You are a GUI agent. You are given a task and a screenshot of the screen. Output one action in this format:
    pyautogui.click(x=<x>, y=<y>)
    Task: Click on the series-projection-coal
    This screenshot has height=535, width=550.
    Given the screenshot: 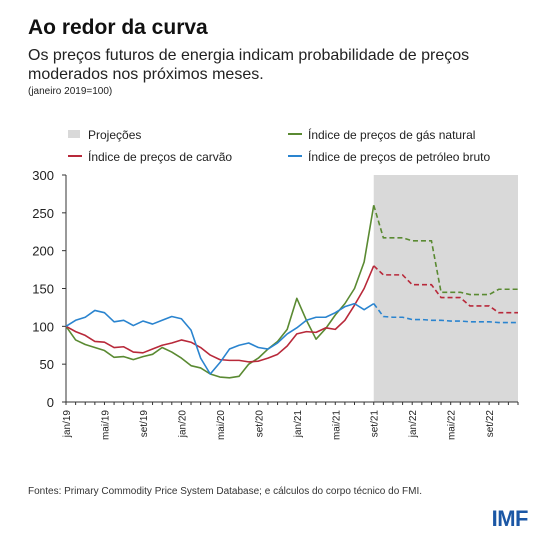 What is the action you would take?
    pyautogui.click(x=445, y=289)
    